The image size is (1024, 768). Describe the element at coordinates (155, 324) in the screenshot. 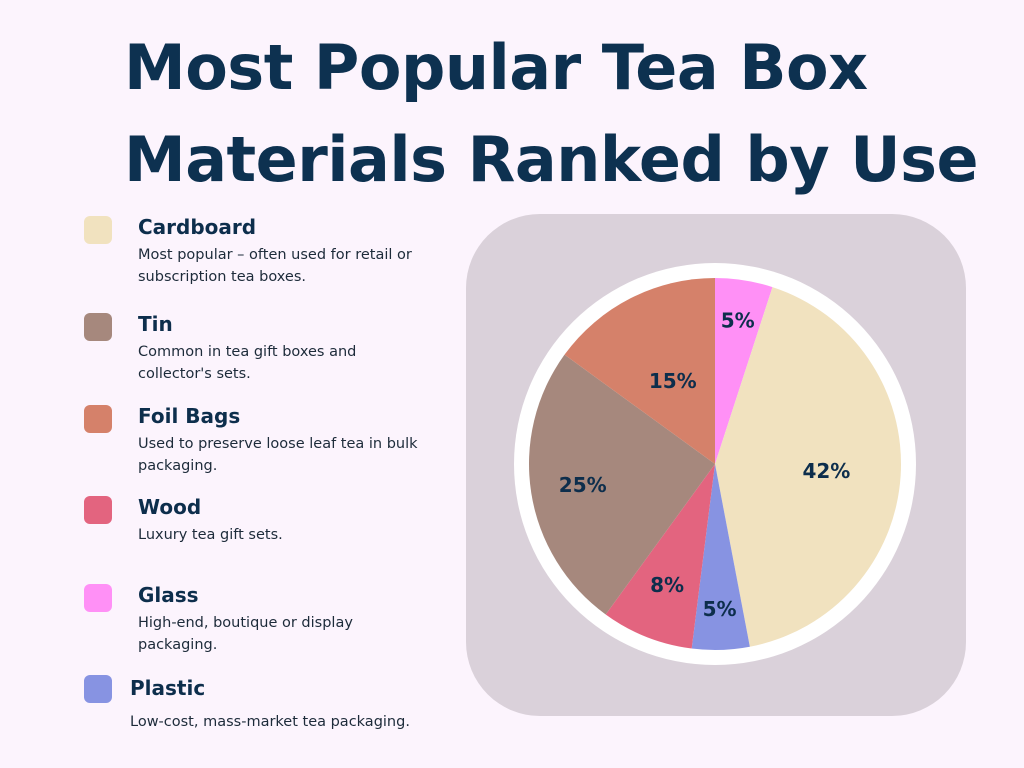

I see `legend-name-tin: Tin` at that location.